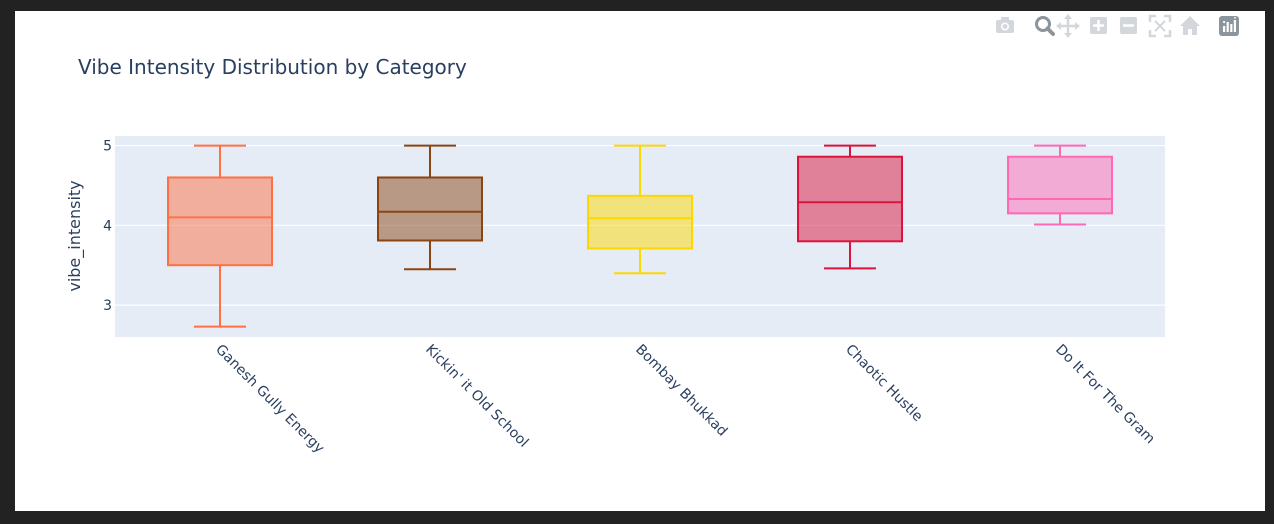 Image resolution: width=1274 pixels, height=524 pixels. I want to click on reset-axes-icon, so click(1190, 25).